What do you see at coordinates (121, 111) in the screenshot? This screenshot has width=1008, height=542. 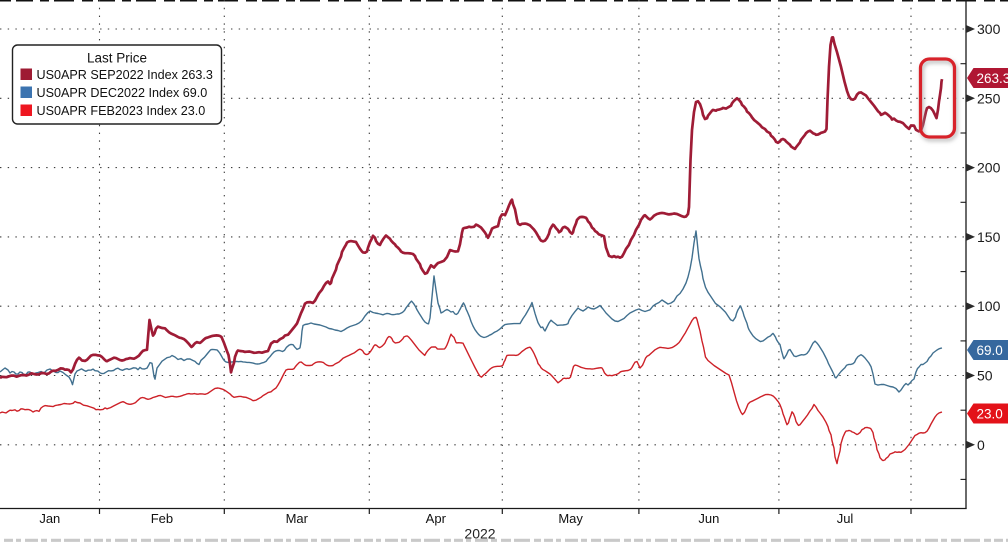 I see `svg-text: US0APR FEB2023 Index 23.0` at bounding box center [121, 111].